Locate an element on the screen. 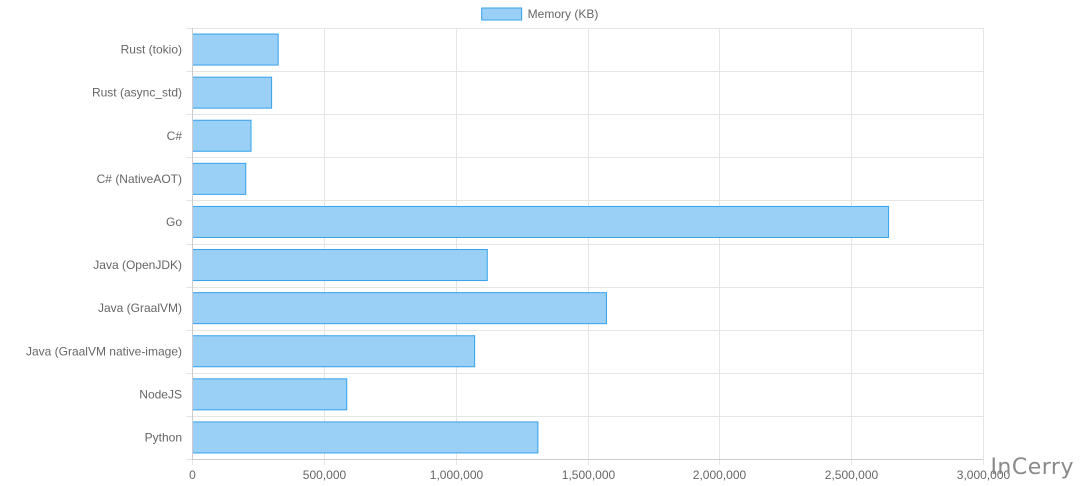 The image size is (1080, 486). x-tick-label: 1,500,000 is located at coordinates (589, 475).